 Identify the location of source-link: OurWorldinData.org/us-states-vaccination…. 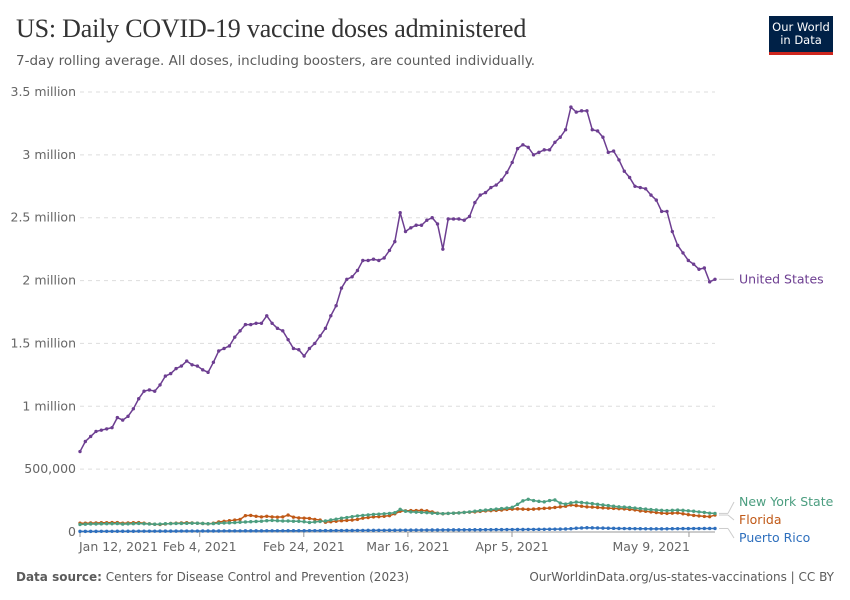
(681, 577).